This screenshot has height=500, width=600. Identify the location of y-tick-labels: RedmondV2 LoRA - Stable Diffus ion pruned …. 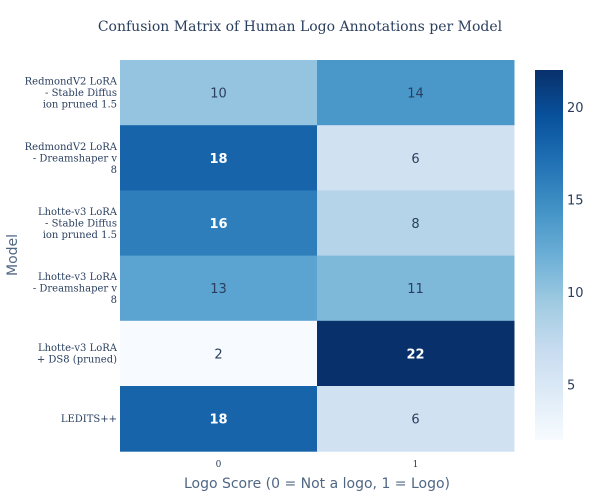
(71, 251).